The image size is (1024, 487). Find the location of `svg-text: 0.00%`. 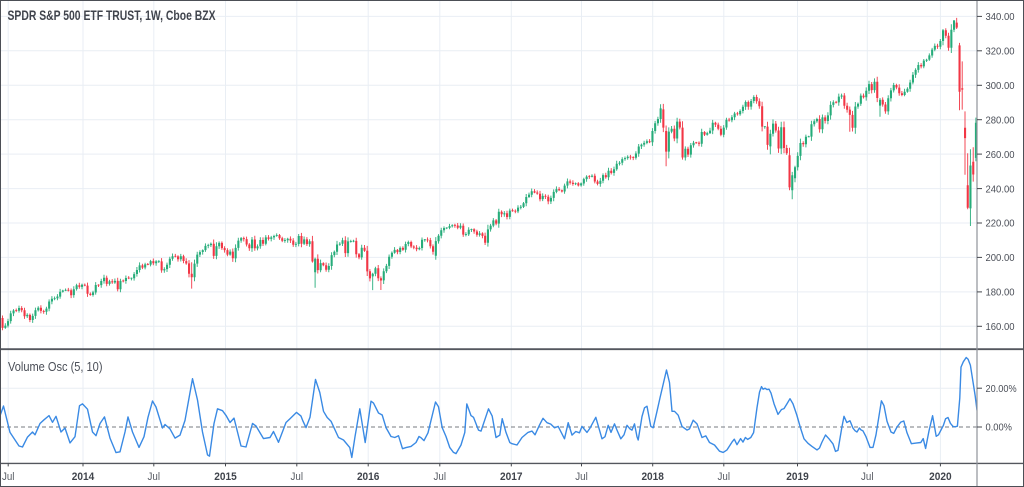

svg-text: 0.00% is located at coordinates (999, 428).